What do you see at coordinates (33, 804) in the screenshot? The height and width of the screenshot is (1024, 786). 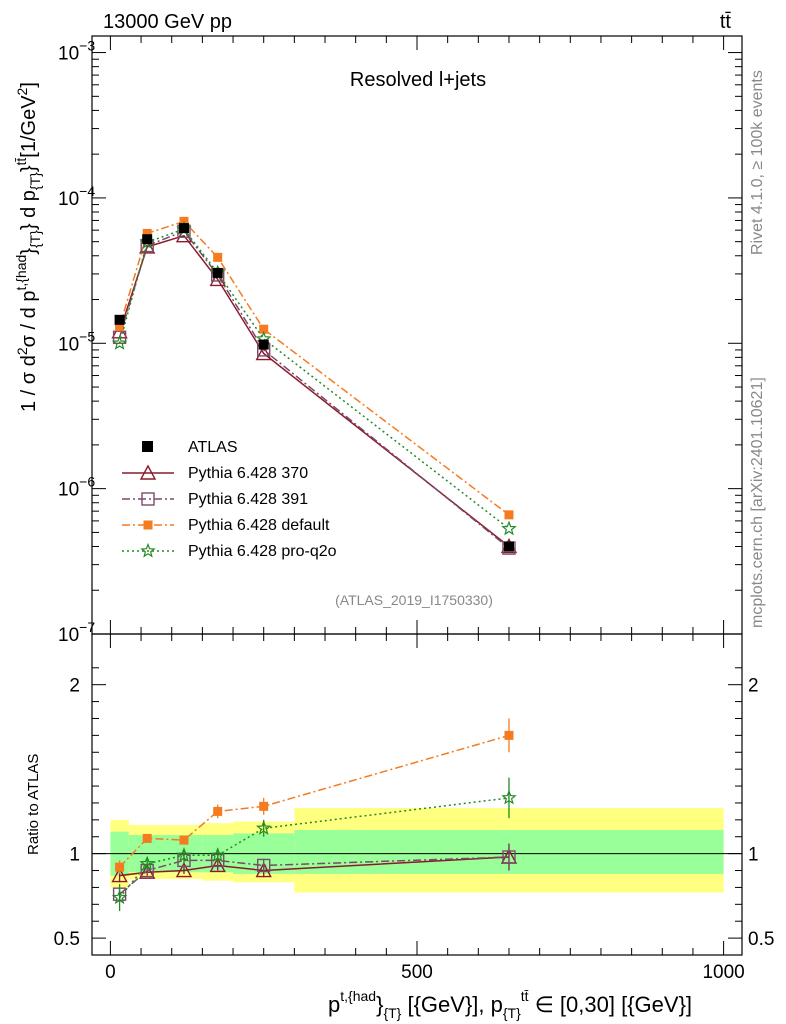 I see `ratio-y-axis-label: Ratio to ATLAS` at bounding box center [33, 804].